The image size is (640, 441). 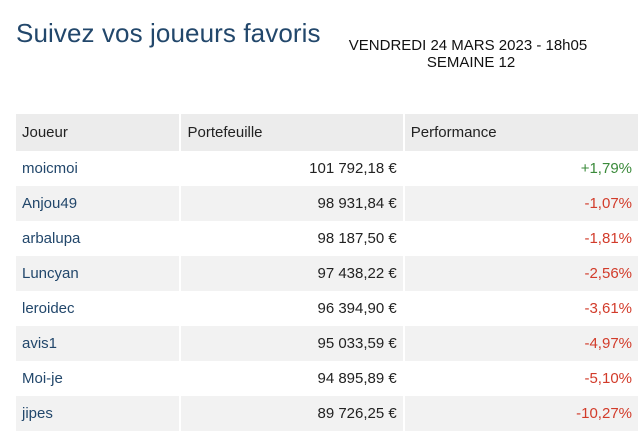 I want to click on wallet-value: 94 895,89 €, so click(x=293, y=378).